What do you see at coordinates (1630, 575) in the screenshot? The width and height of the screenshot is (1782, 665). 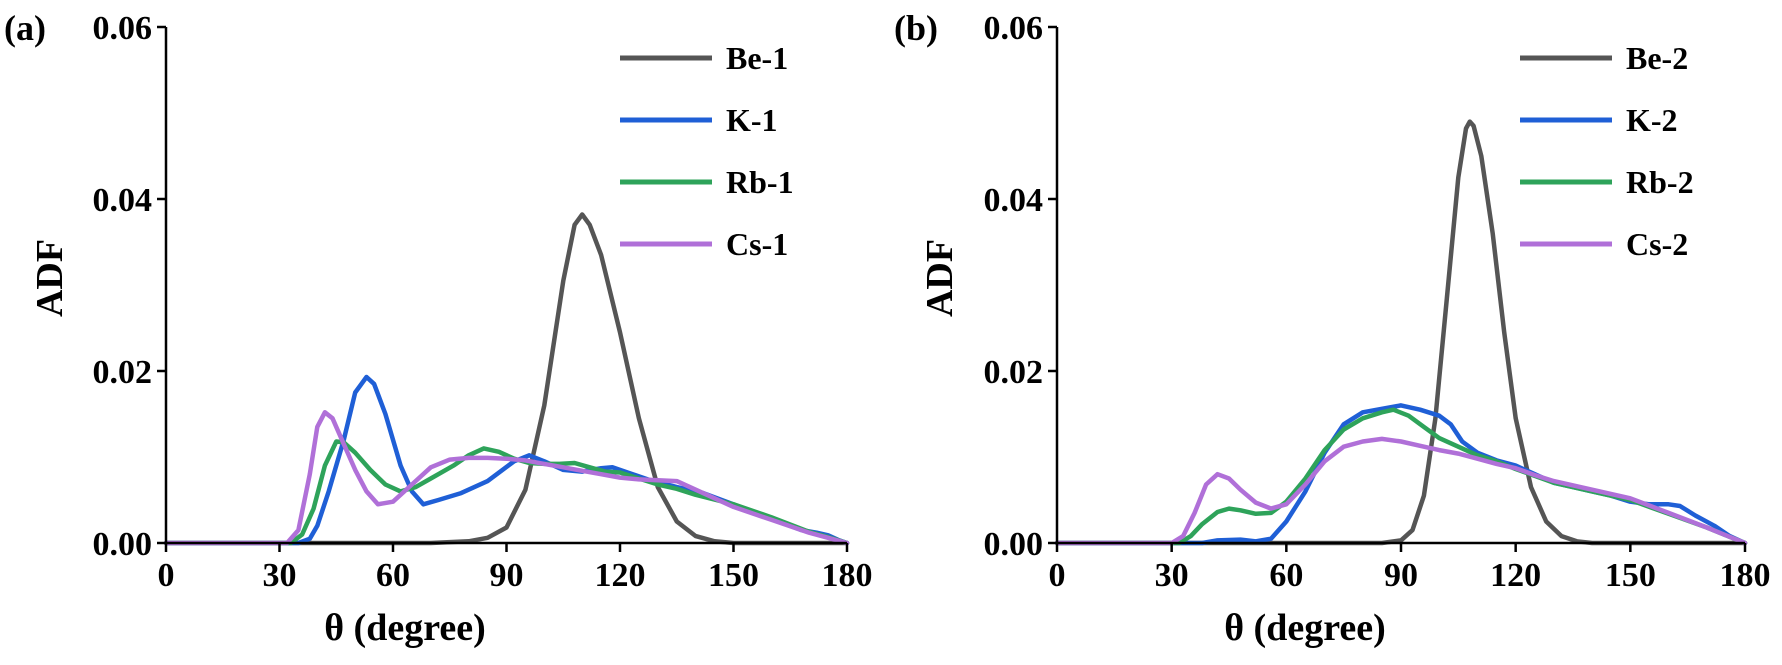 I see `panel-b-x-tick-label: 150` at bounding box center [1630, 575].